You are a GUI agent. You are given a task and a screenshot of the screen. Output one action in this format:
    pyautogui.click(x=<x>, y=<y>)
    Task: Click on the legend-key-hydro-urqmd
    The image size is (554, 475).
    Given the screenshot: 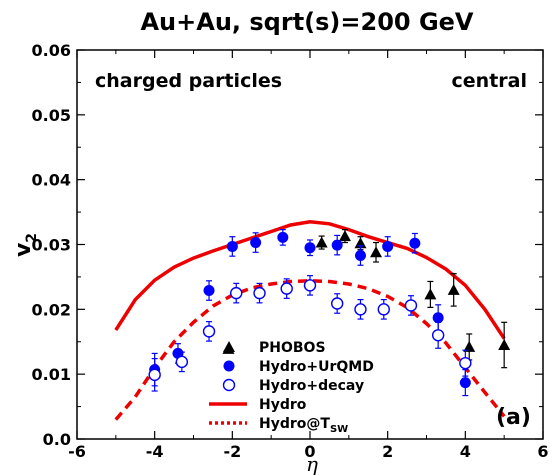 What is the action you would take?
    pyautogui.click(x=229, y=366)
    